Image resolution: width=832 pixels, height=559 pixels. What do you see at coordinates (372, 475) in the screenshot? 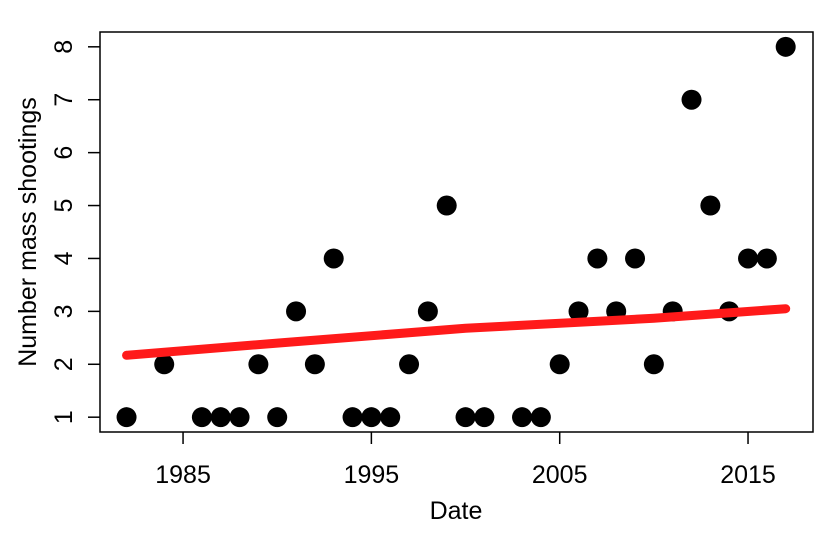
I see `x-tick-label: 1995` at bounding box center [372, 475].